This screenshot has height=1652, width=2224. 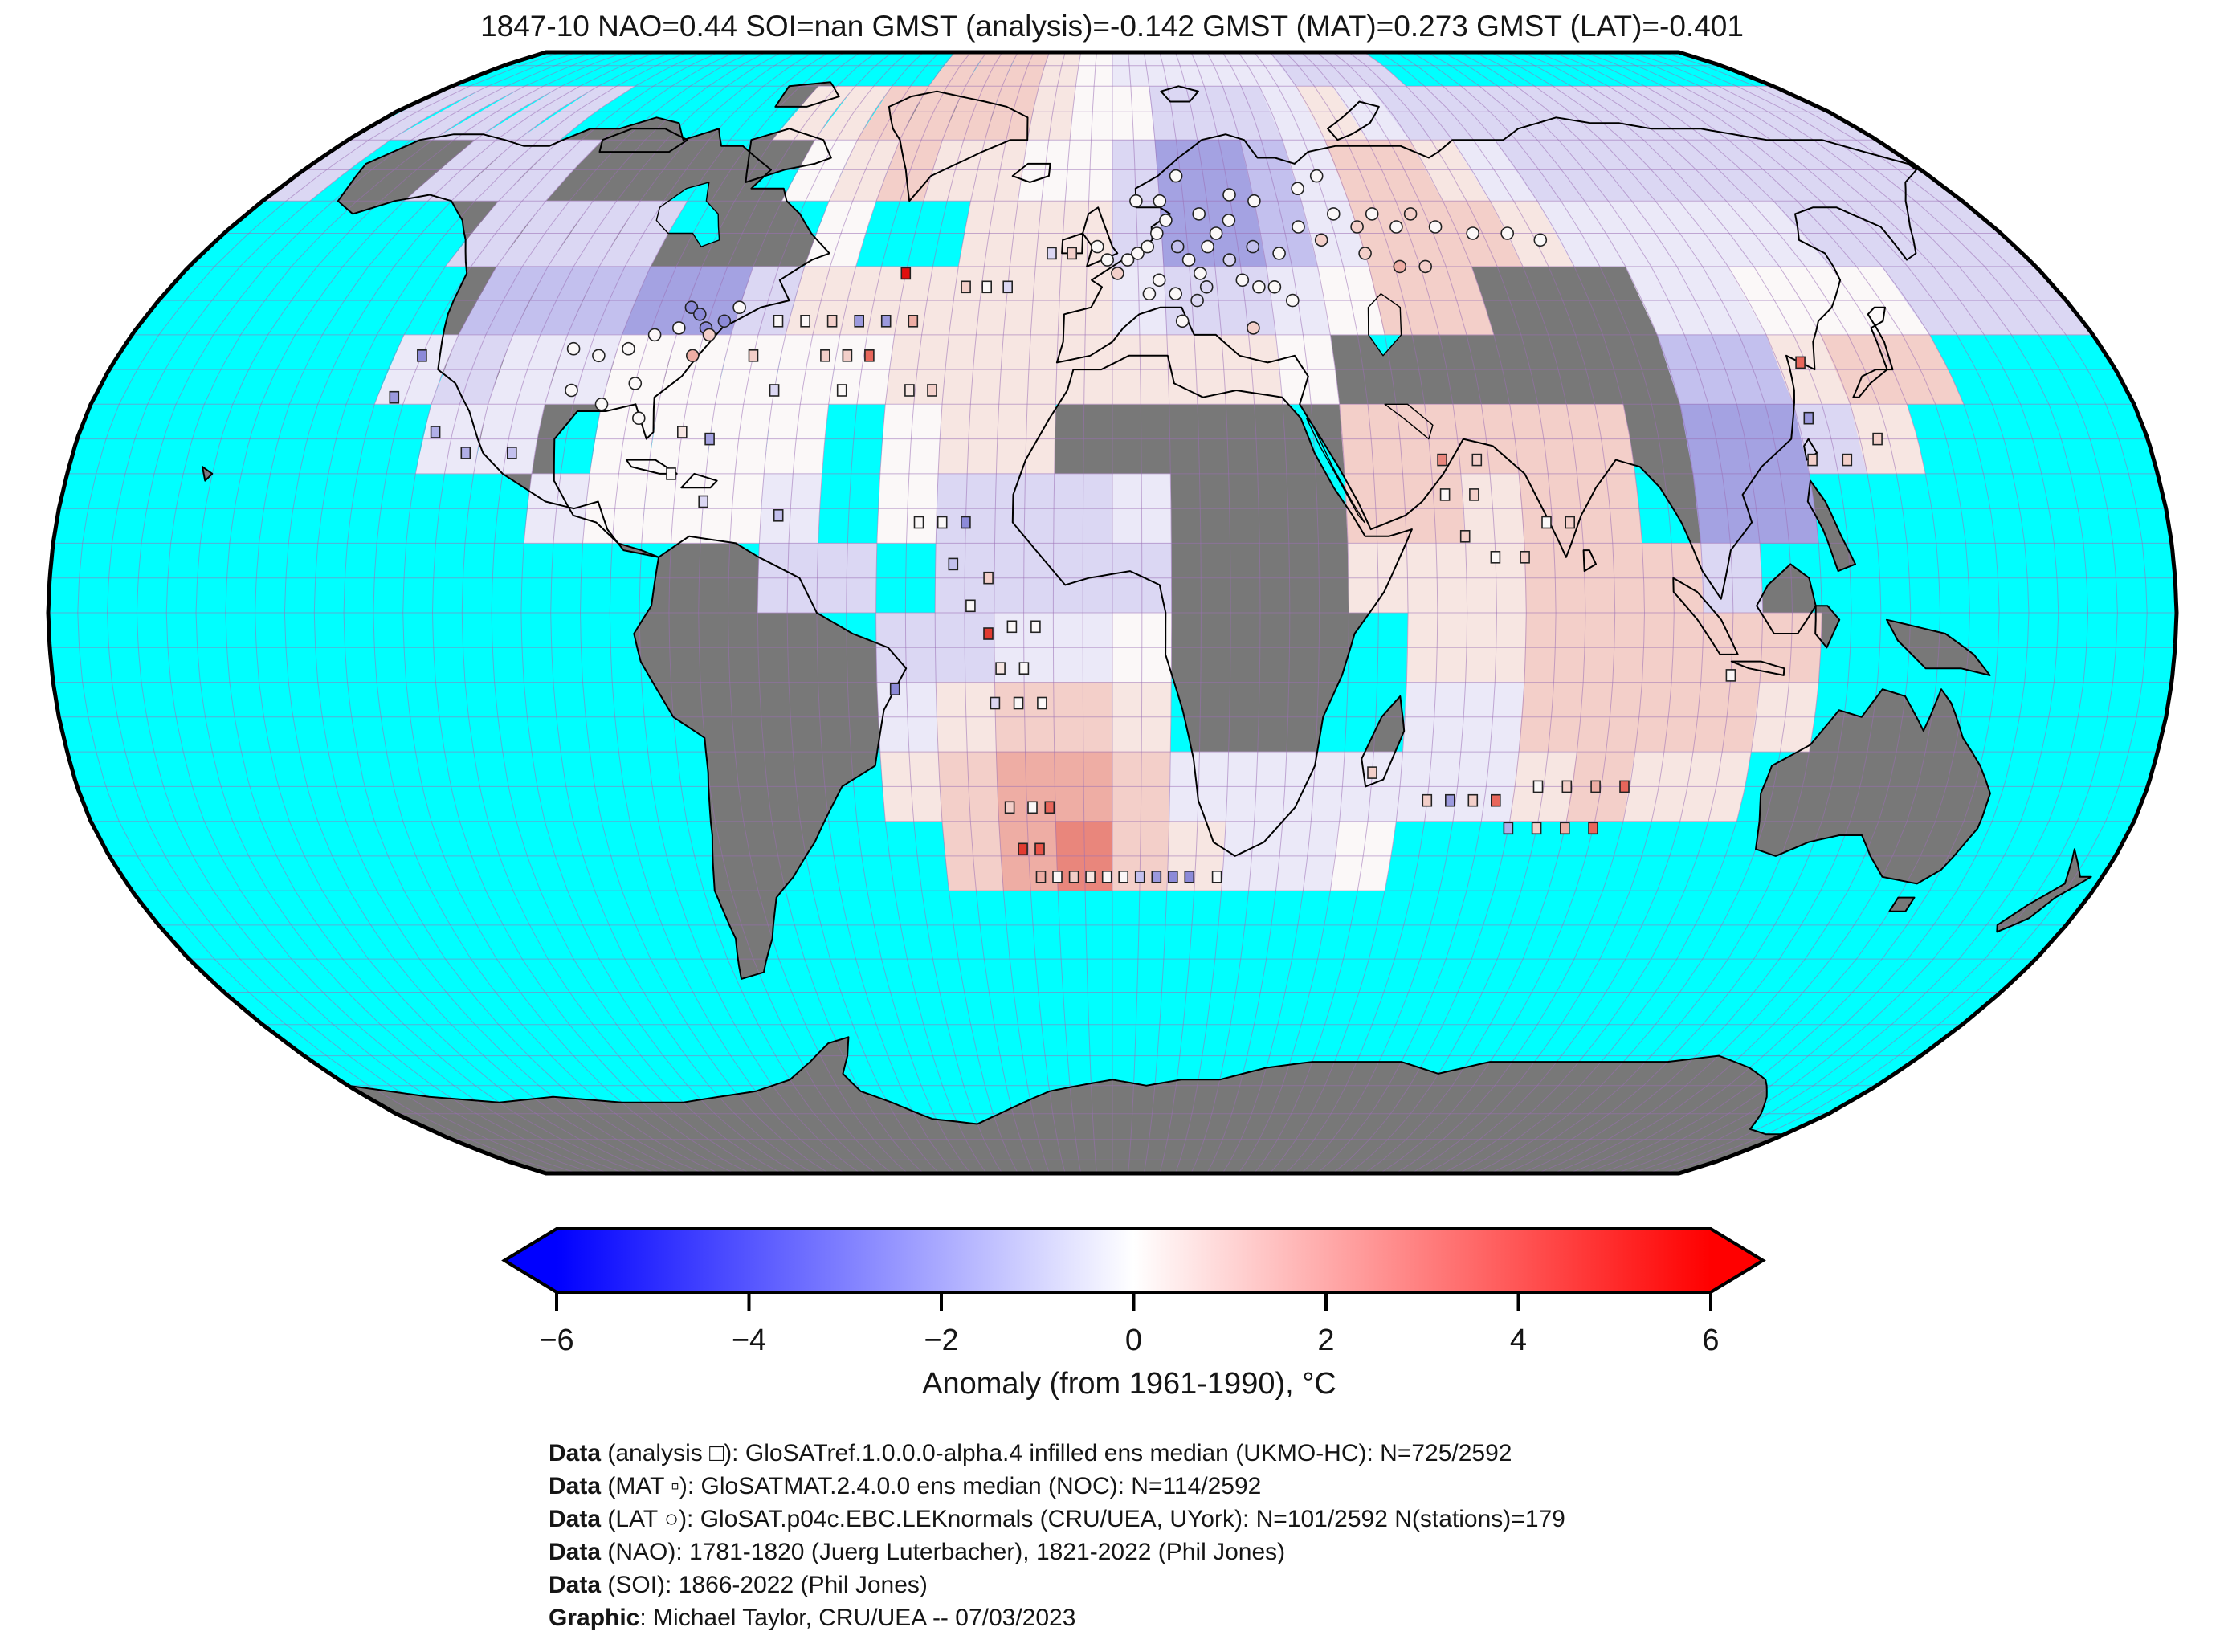 I want to click on coastline-new-guinea, so click(x=1938, y=647).